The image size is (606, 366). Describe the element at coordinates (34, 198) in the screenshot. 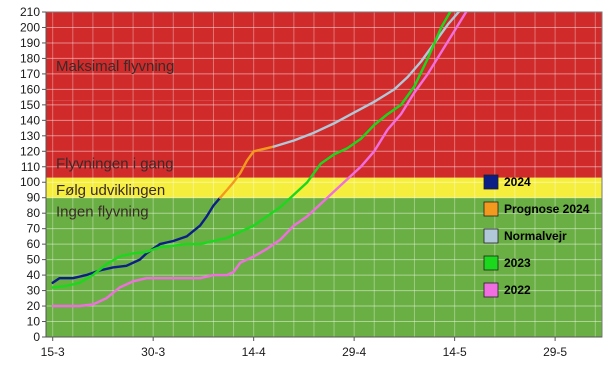

I see `y-tick-label: 90` at that location.